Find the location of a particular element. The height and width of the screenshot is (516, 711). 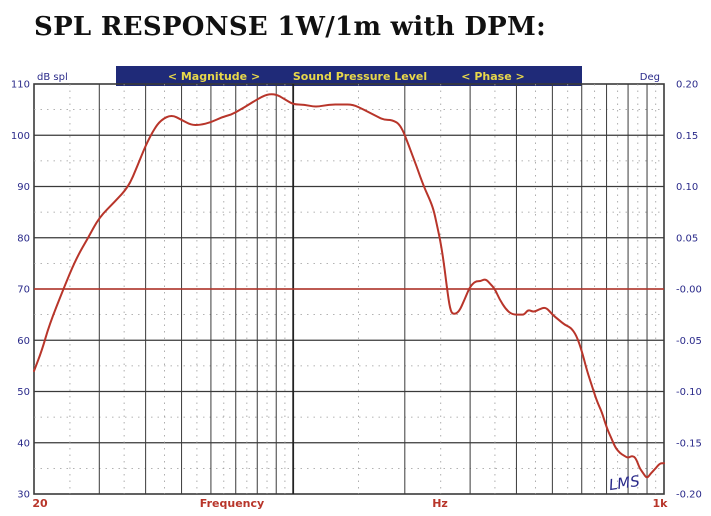

y-tick-label: 70 is located at coordinates (23, 290).